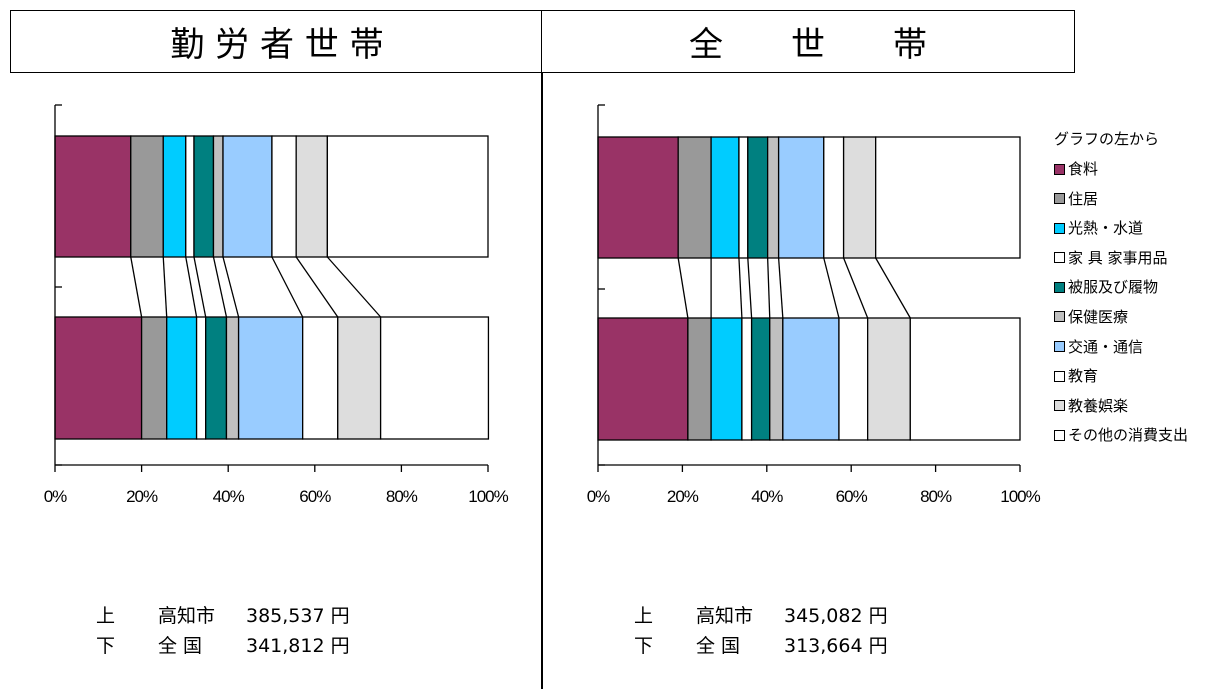 The height and width of the screenshot is (689, 1209). I want to click on legend-item: 教育, so click(1121, 376).